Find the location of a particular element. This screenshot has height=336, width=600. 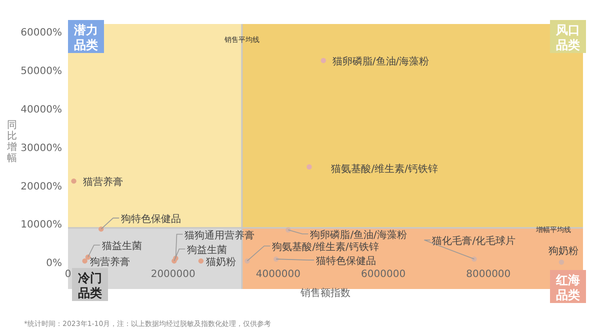

series-label: 猫益生菌 is located at coordinates (122, 246).